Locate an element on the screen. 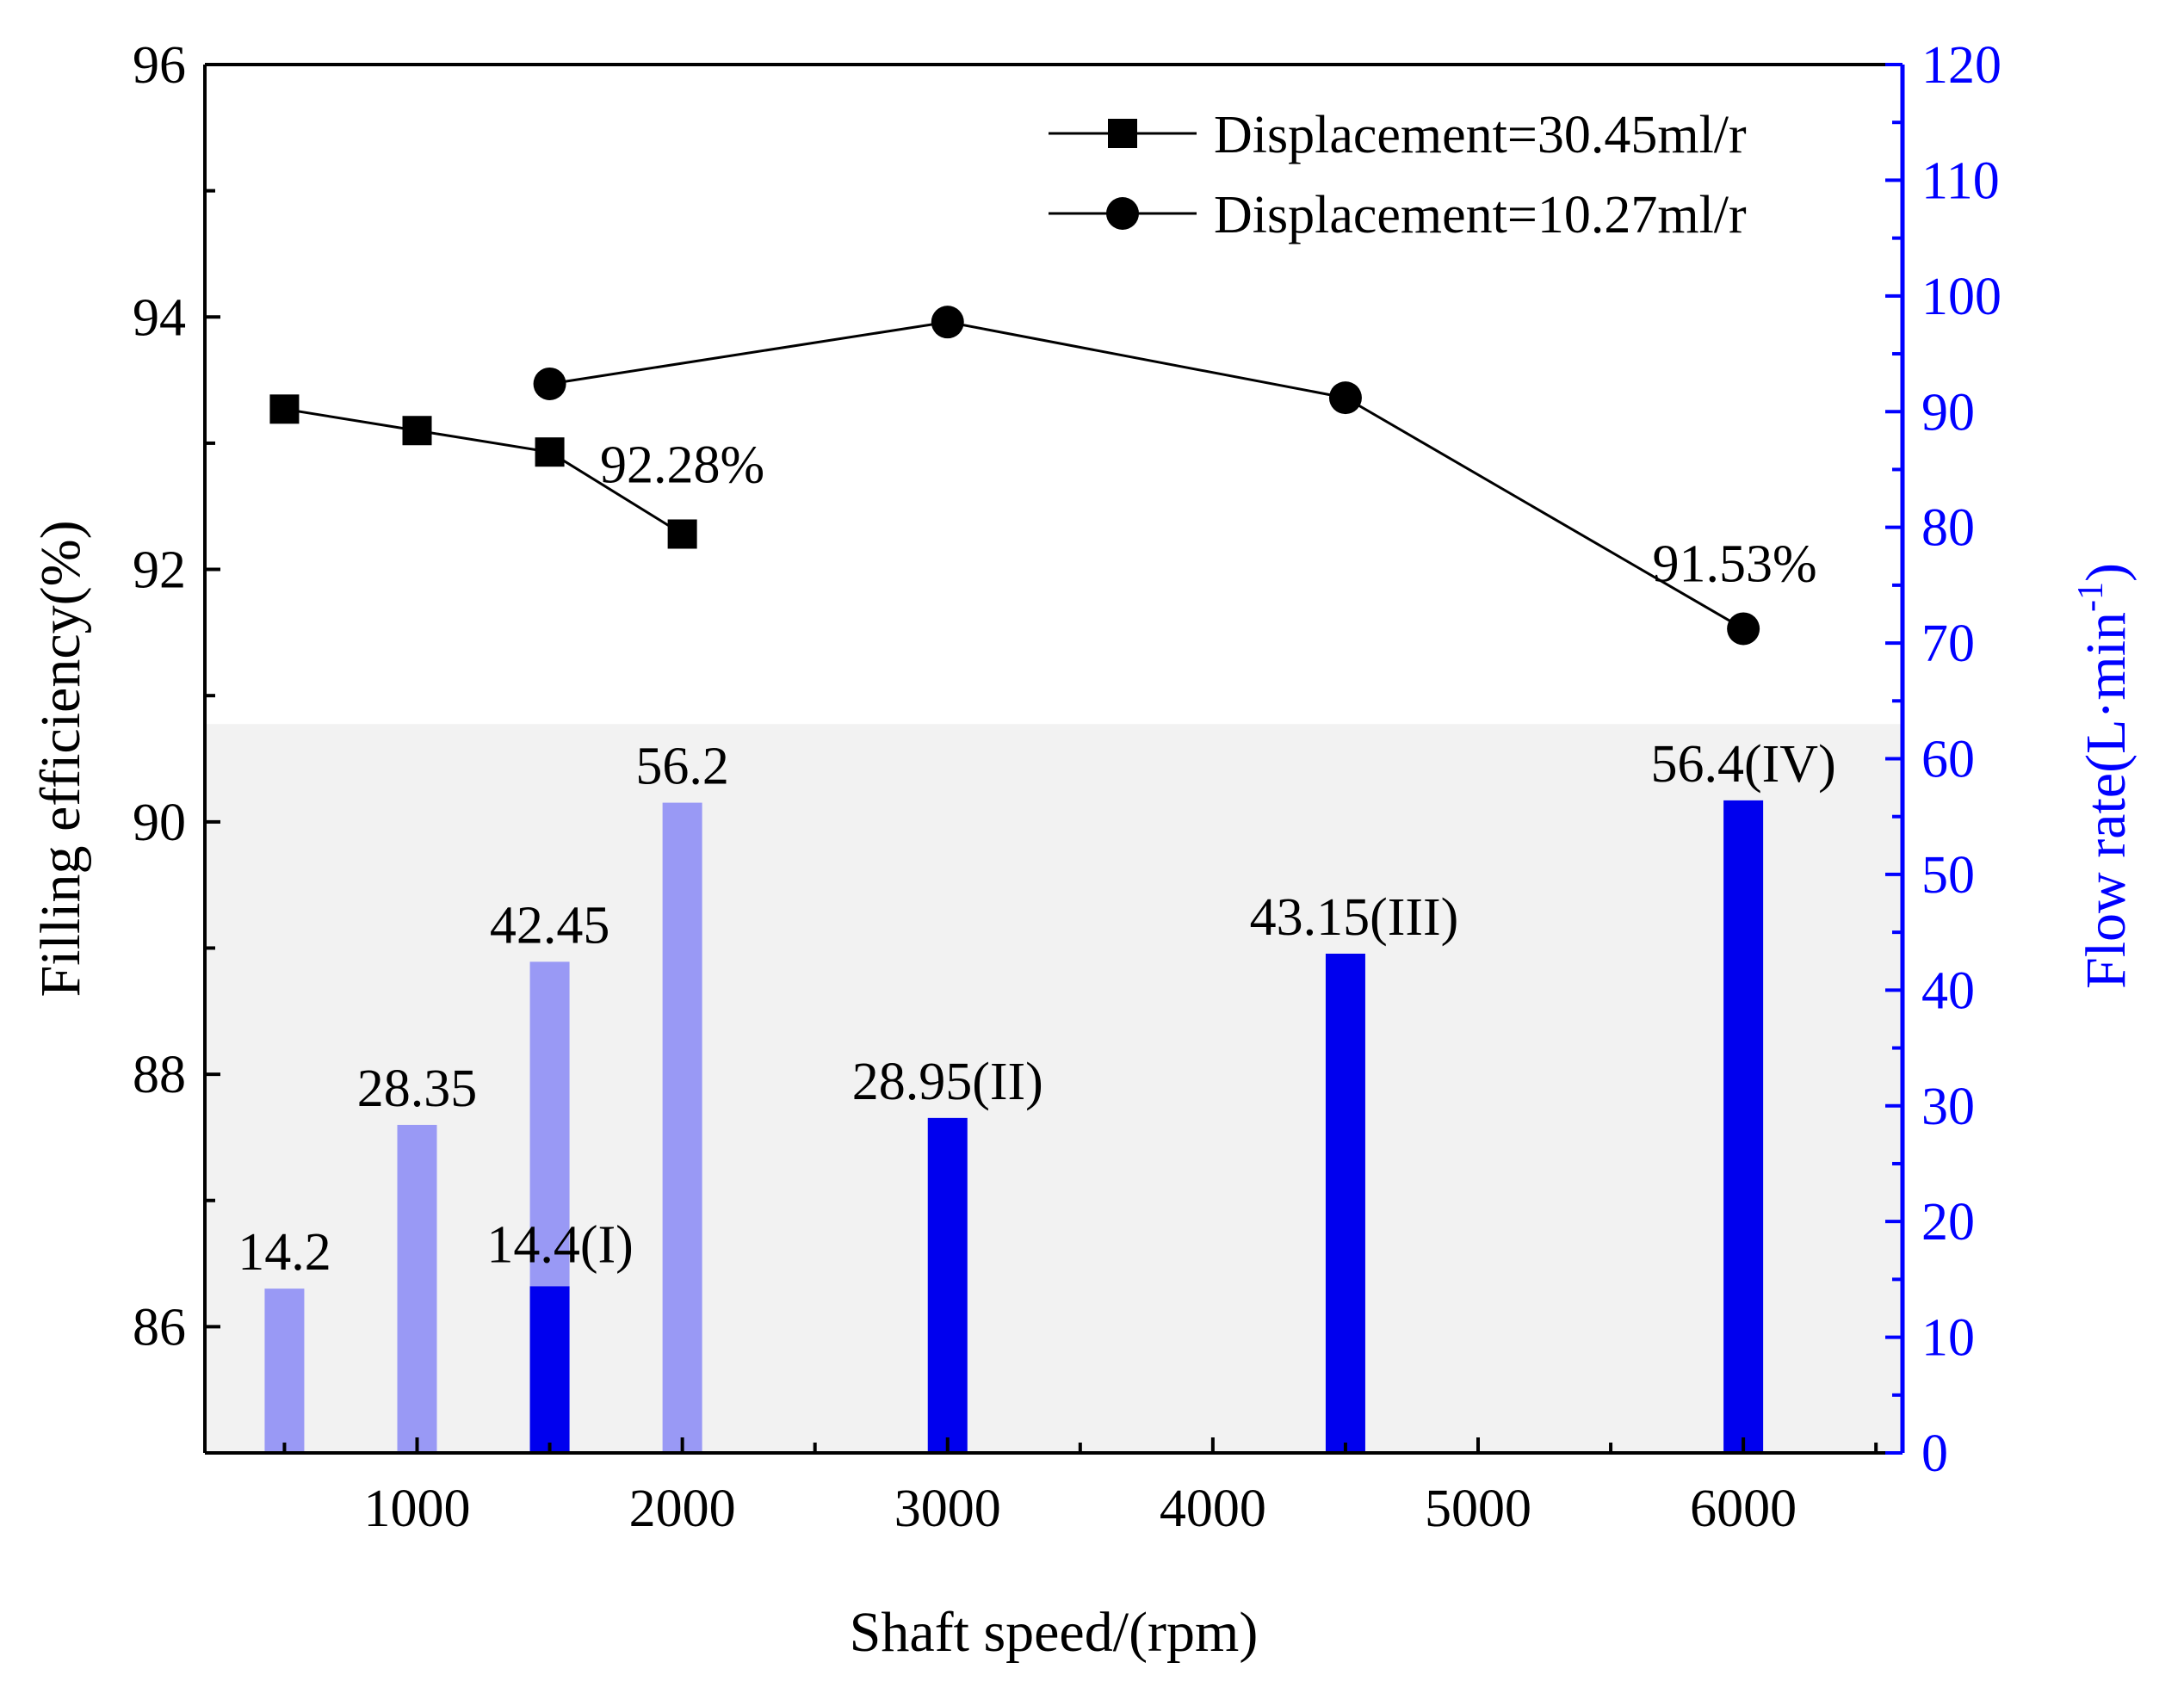 Image resolution: width=2184 pixels, height=1681 pixels. legend-marker-circle is located at coordinates (1123, 213).